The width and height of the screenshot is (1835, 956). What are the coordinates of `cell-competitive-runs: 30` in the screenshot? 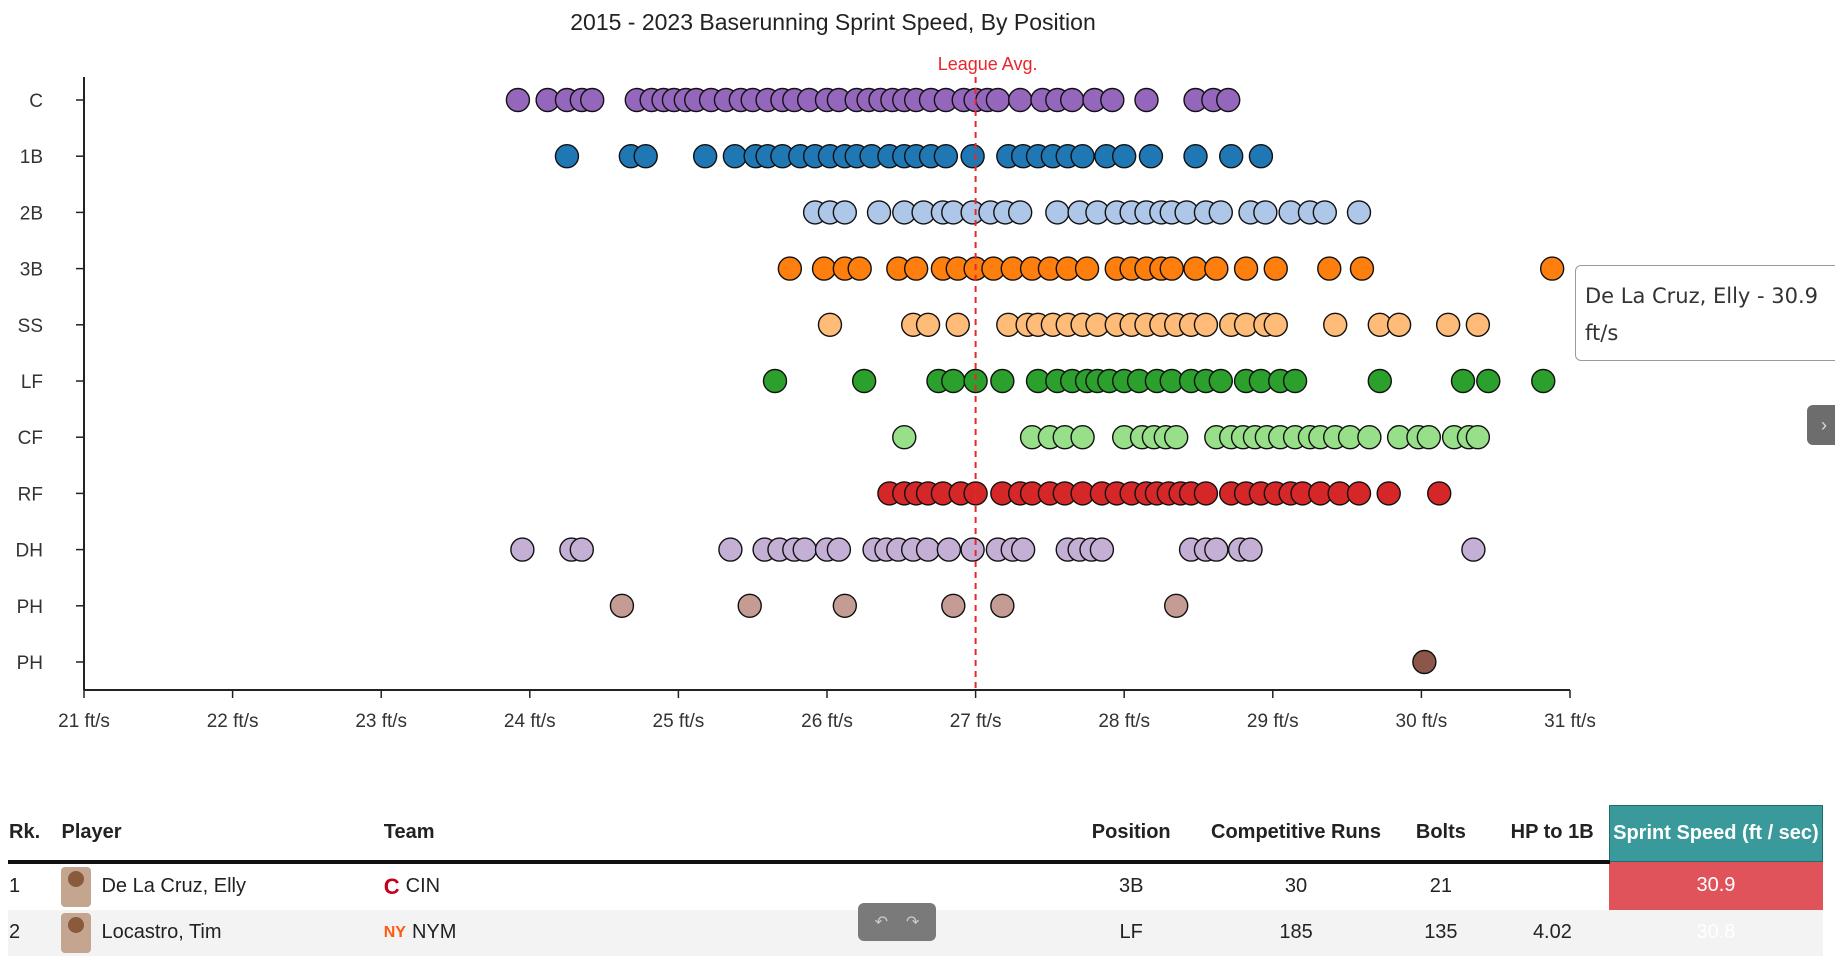 It's located at (1296, 886).